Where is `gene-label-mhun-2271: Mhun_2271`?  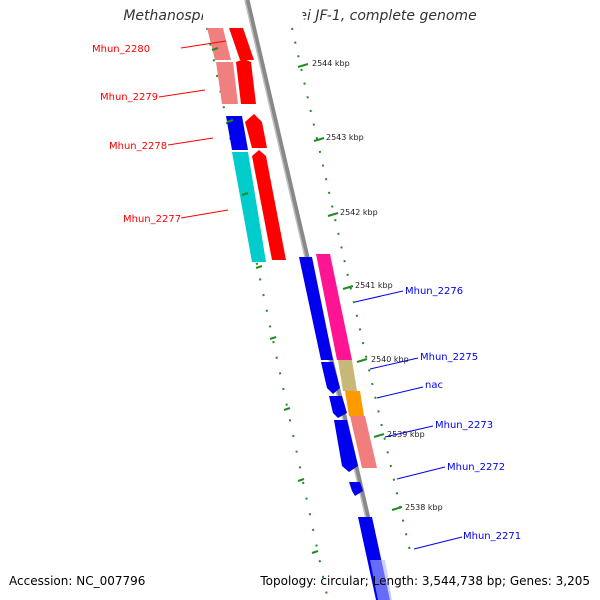 gene-label-mhun-2271: Mhun_2271 is located at coordinates (492, 536).